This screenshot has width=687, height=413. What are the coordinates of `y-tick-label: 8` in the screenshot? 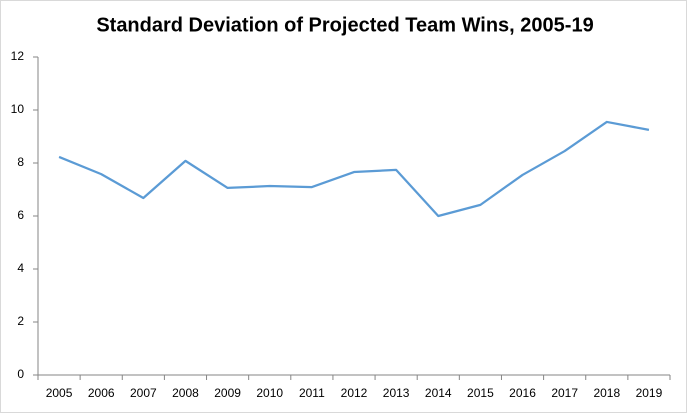 It's located at (20, 162).